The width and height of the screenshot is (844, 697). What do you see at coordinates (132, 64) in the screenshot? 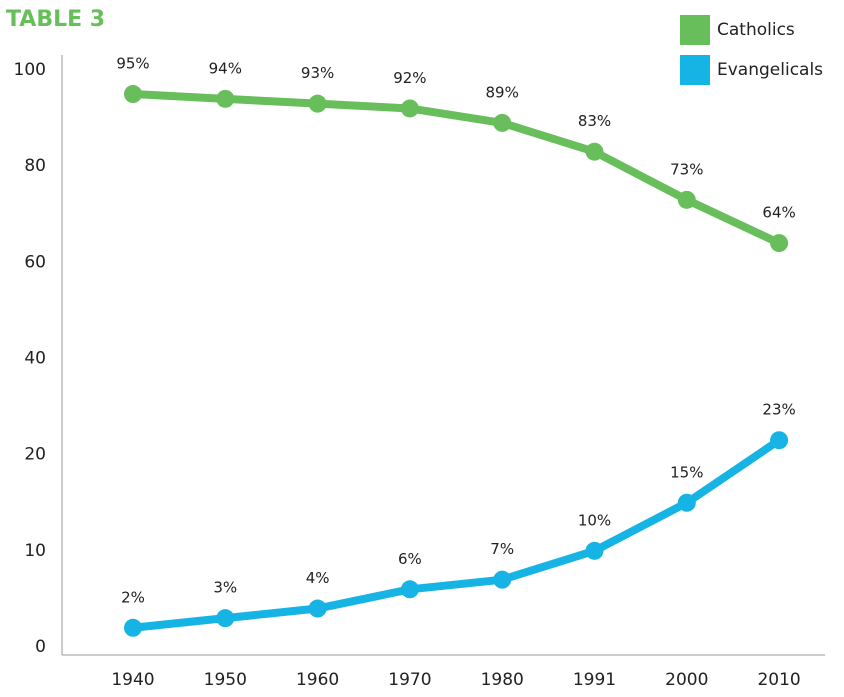
I see `data-label: 95%` at bounding box center [132, 64].